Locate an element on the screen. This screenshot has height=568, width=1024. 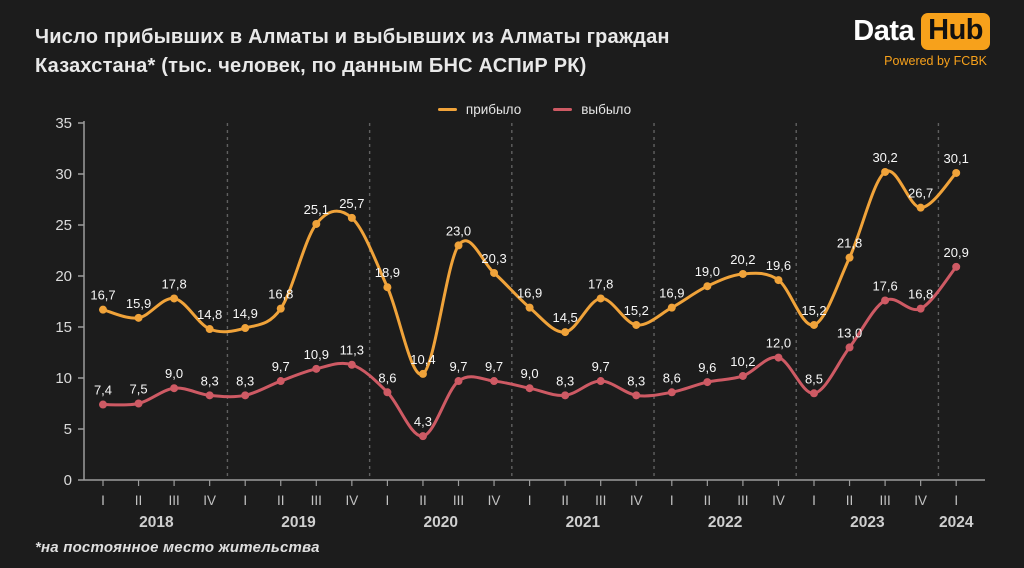
y-tick-label: 25 is located at coordinates (63, 225).